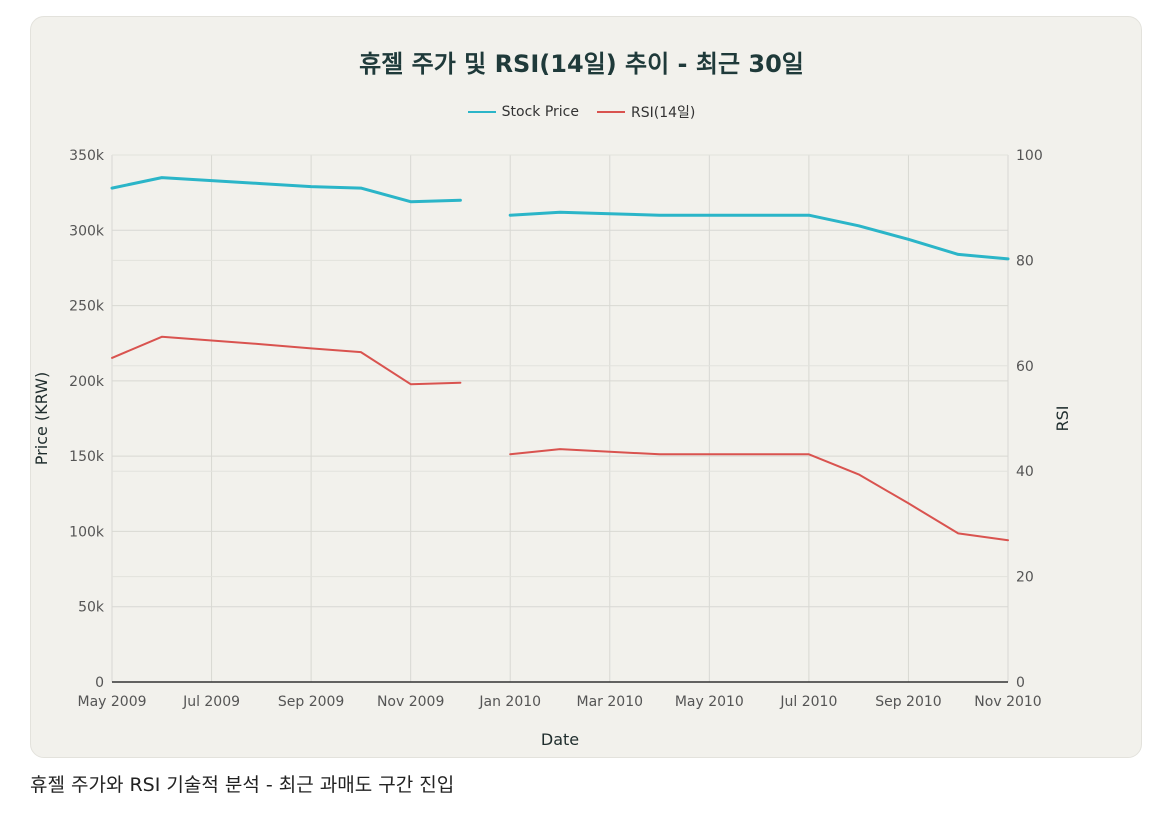 The image size is (1163, 813). Describe the element at coordinates (581, 64) in the screenshot. I see `chart-title: 휴젤 주가 및 RSI(14일) 추이 - 최근 30일` at that location.